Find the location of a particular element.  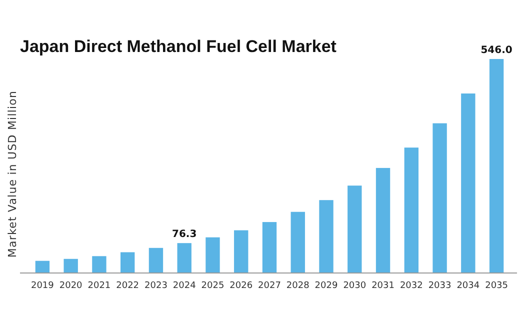

x-tick-label: 2029 is located at coordinates (326, 286).